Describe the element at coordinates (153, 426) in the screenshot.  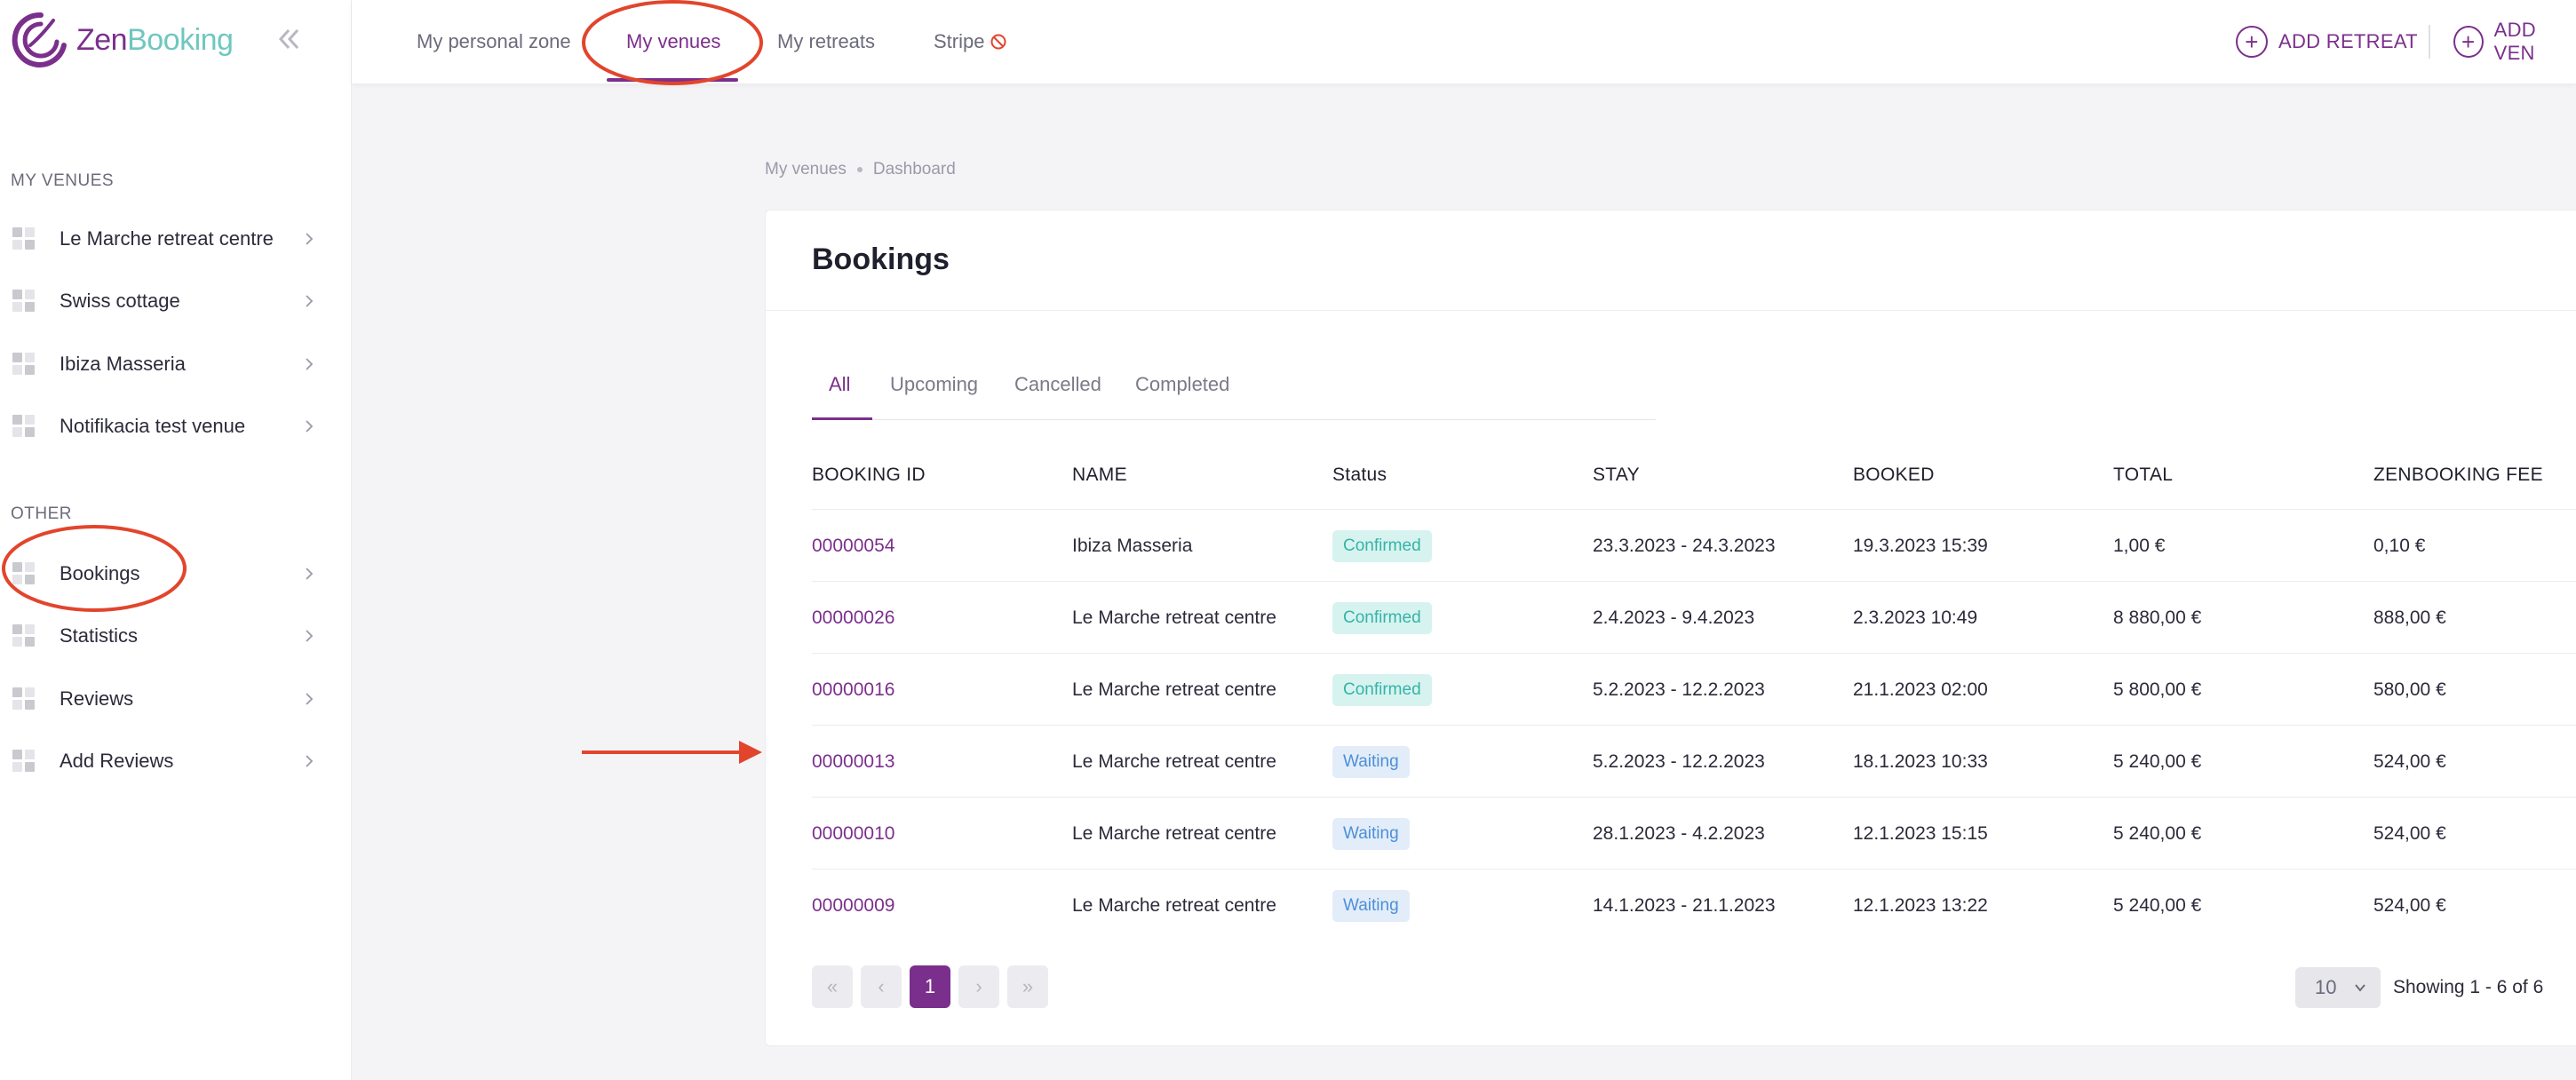
I see `sidebar-item-label: Notifikacia test venue` at that location.